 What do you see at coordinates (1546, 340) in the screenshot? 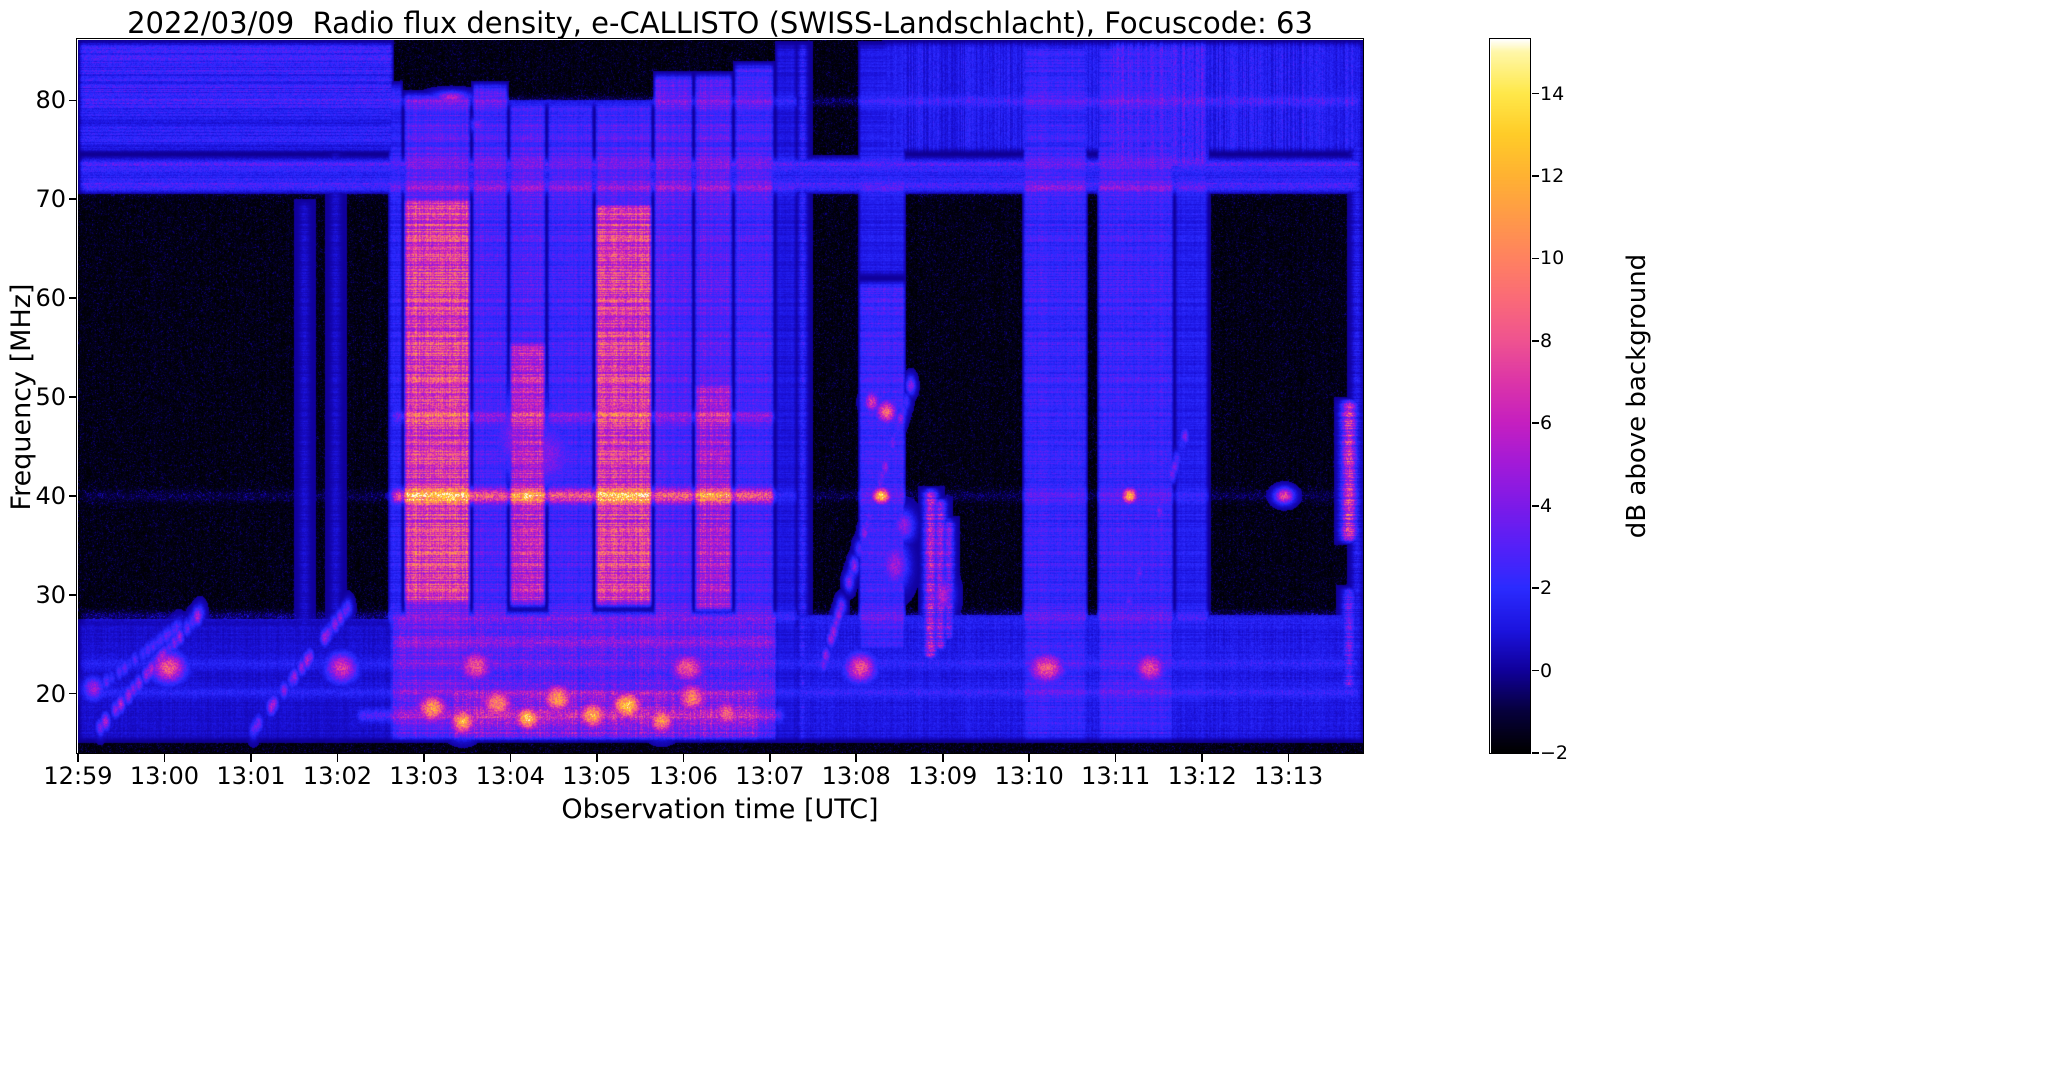
I see `colorbar-tick-label: 8` at bounding box center [1546, 340].